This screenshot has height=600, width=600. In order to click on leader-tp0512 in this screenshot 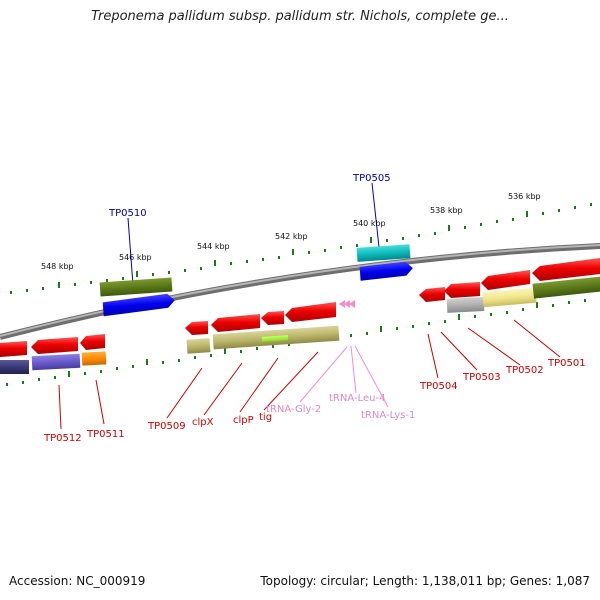, I will do `click(60, 407)`.